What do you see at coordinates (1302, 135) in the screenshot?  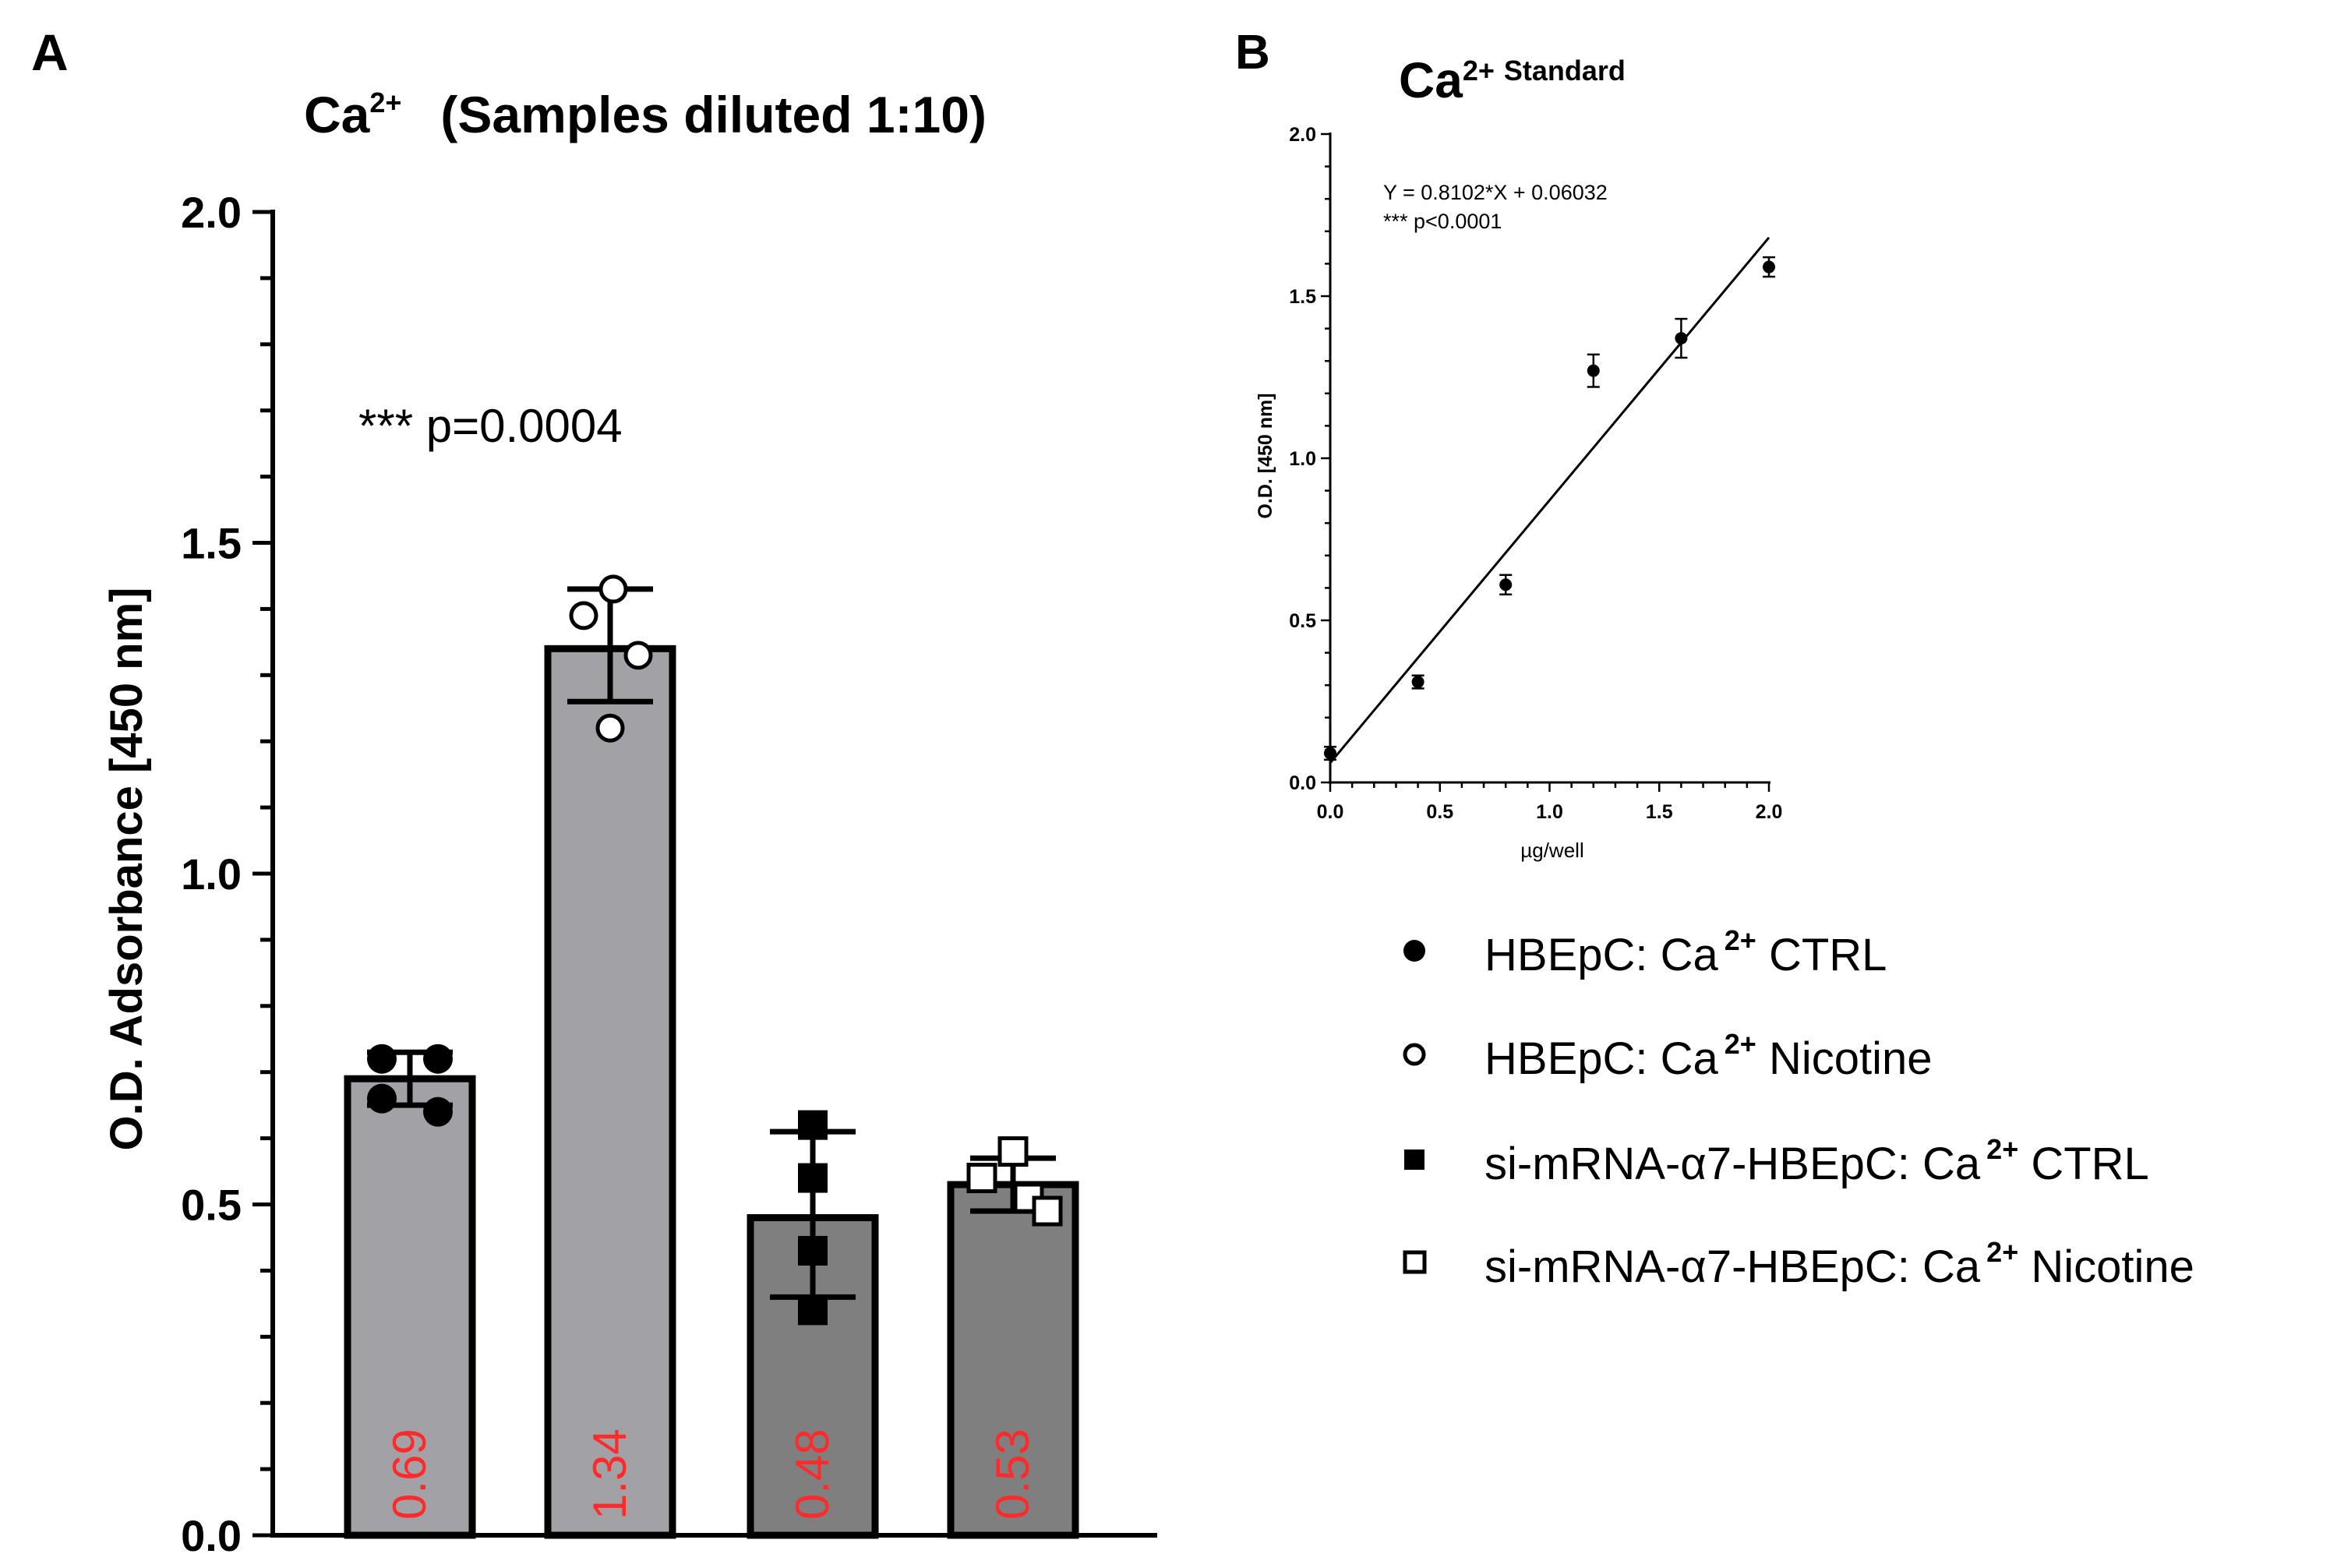 I see `panel-b-y-tick-label: 2.0` at bounding box center [1302, 135].